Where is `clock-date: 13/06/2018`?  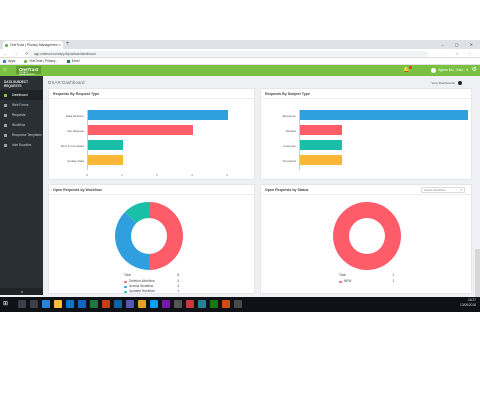
clock-date: 13/06/2018 is located at coordinates (468, 304).